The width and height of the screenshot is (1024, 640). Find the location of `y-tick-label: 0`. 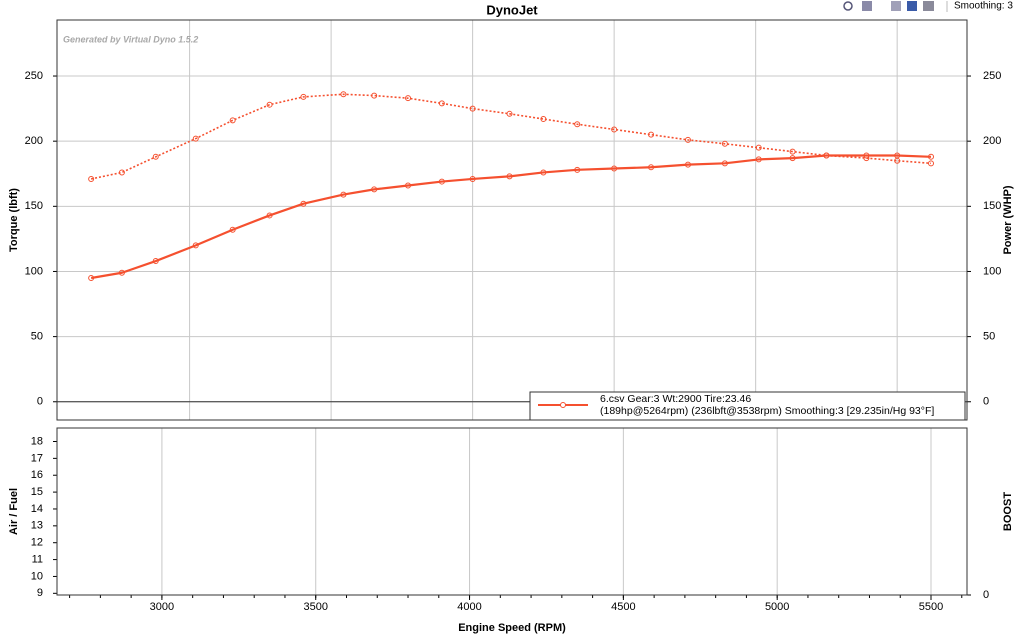

y-tick-label: 0 is located at coordinates (40, 402).